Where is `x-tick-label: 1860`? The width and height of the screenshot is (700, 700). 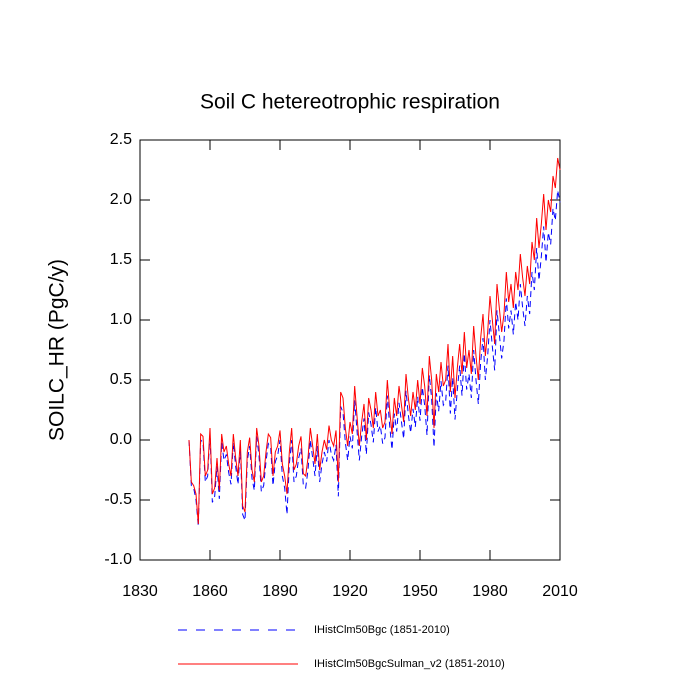
x-tick-label: 1860 is located at coordinates (210, 591).